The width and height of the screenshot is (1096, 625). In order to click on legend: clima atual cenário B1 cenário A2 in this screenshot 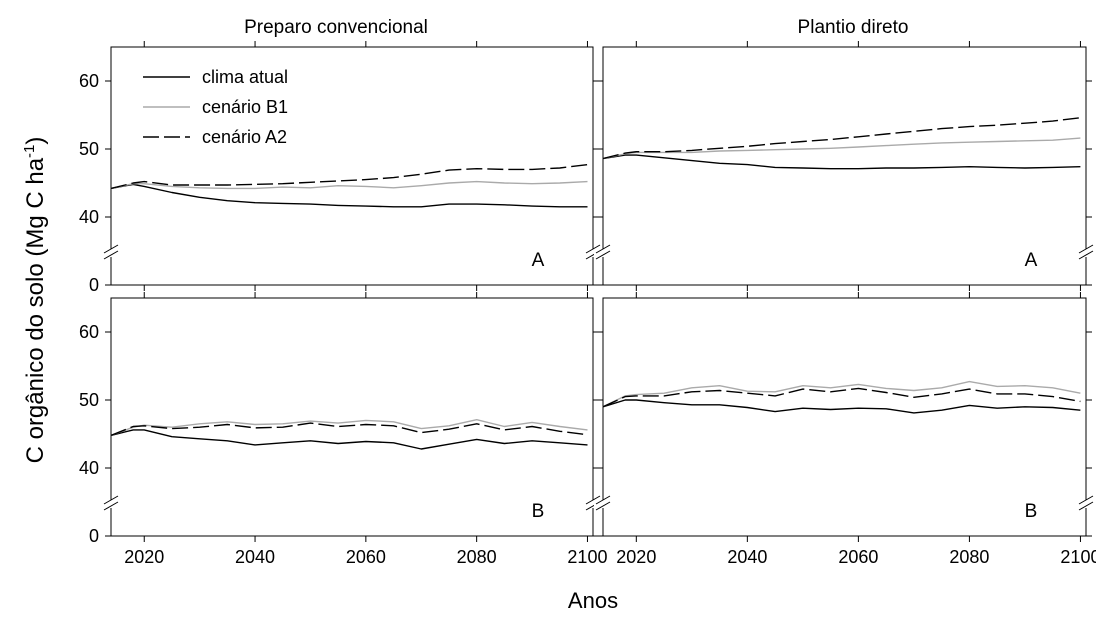, I will do `click(215, 107)`.